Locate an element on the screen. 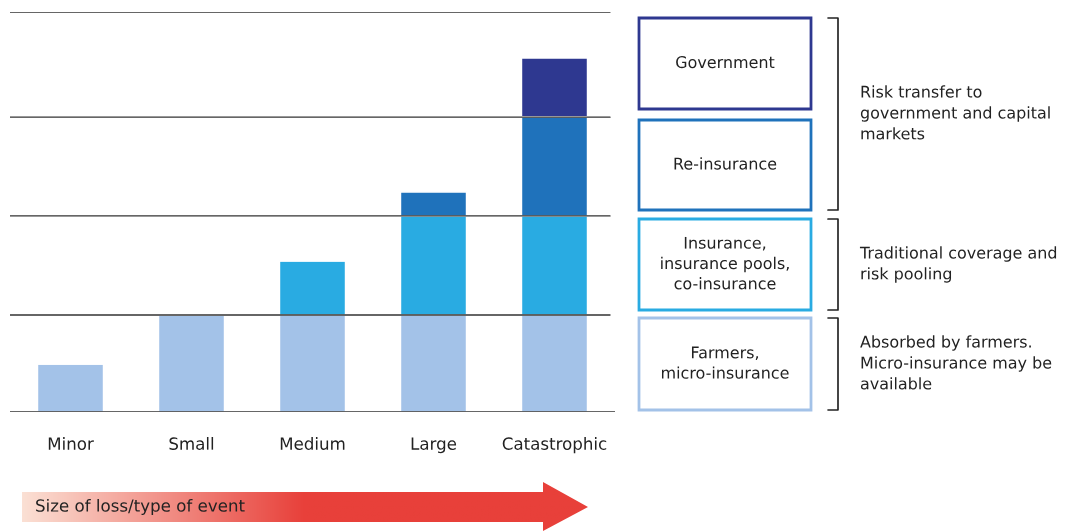 The image size is (1077, 531). text: Farmers, micro-insurance is located at coordinates (725, 362).